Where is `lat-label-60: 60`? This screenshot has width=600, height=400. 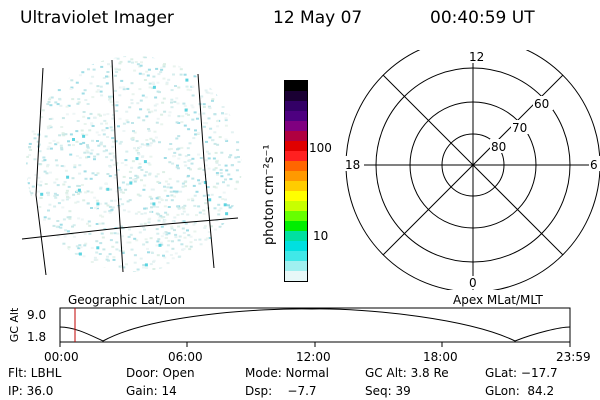 lat-label-60: 60 is located at coordinates (541, 104).